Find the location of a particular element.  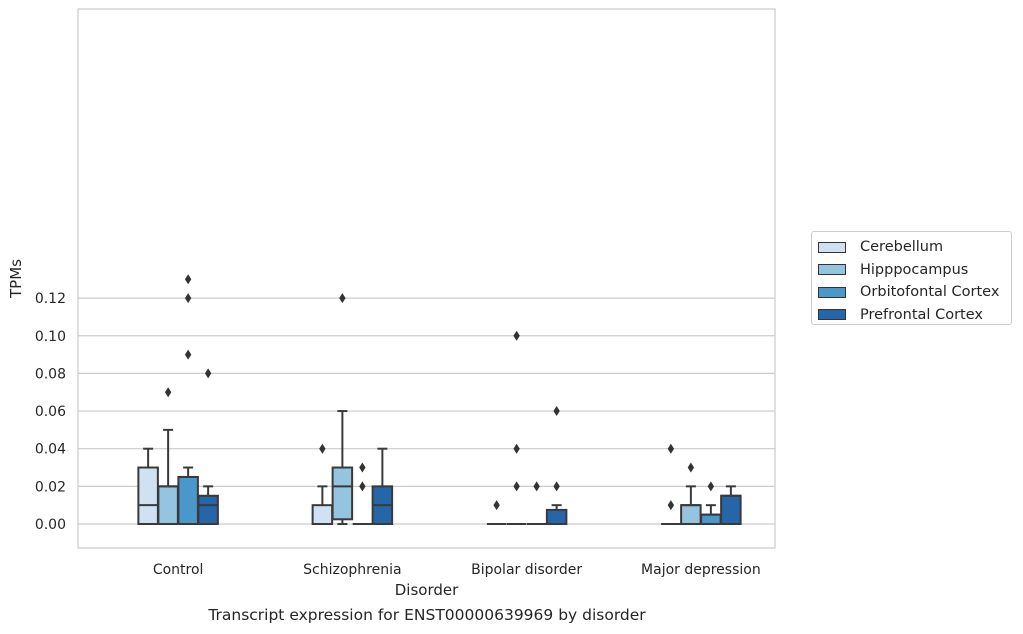

y-tick-label: 0.08 is located at coordinates (50, 374).